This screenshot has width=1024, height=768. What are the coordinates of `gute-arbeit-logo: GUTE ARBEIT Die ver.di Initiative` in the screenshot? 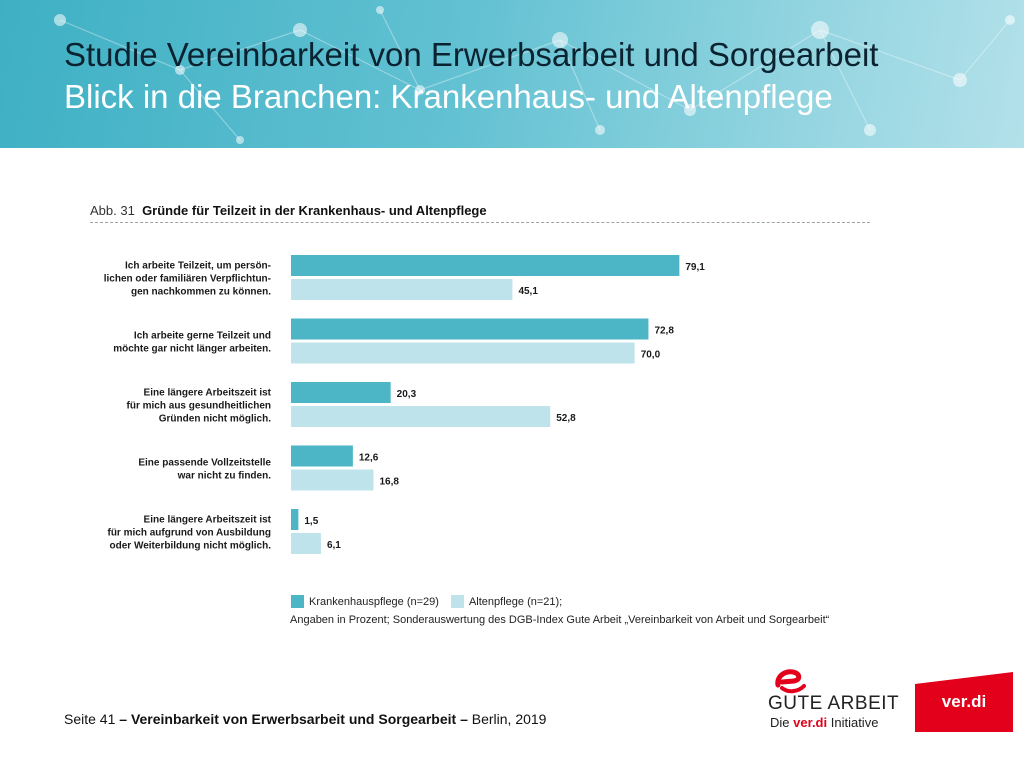 It's located at (834, 700).